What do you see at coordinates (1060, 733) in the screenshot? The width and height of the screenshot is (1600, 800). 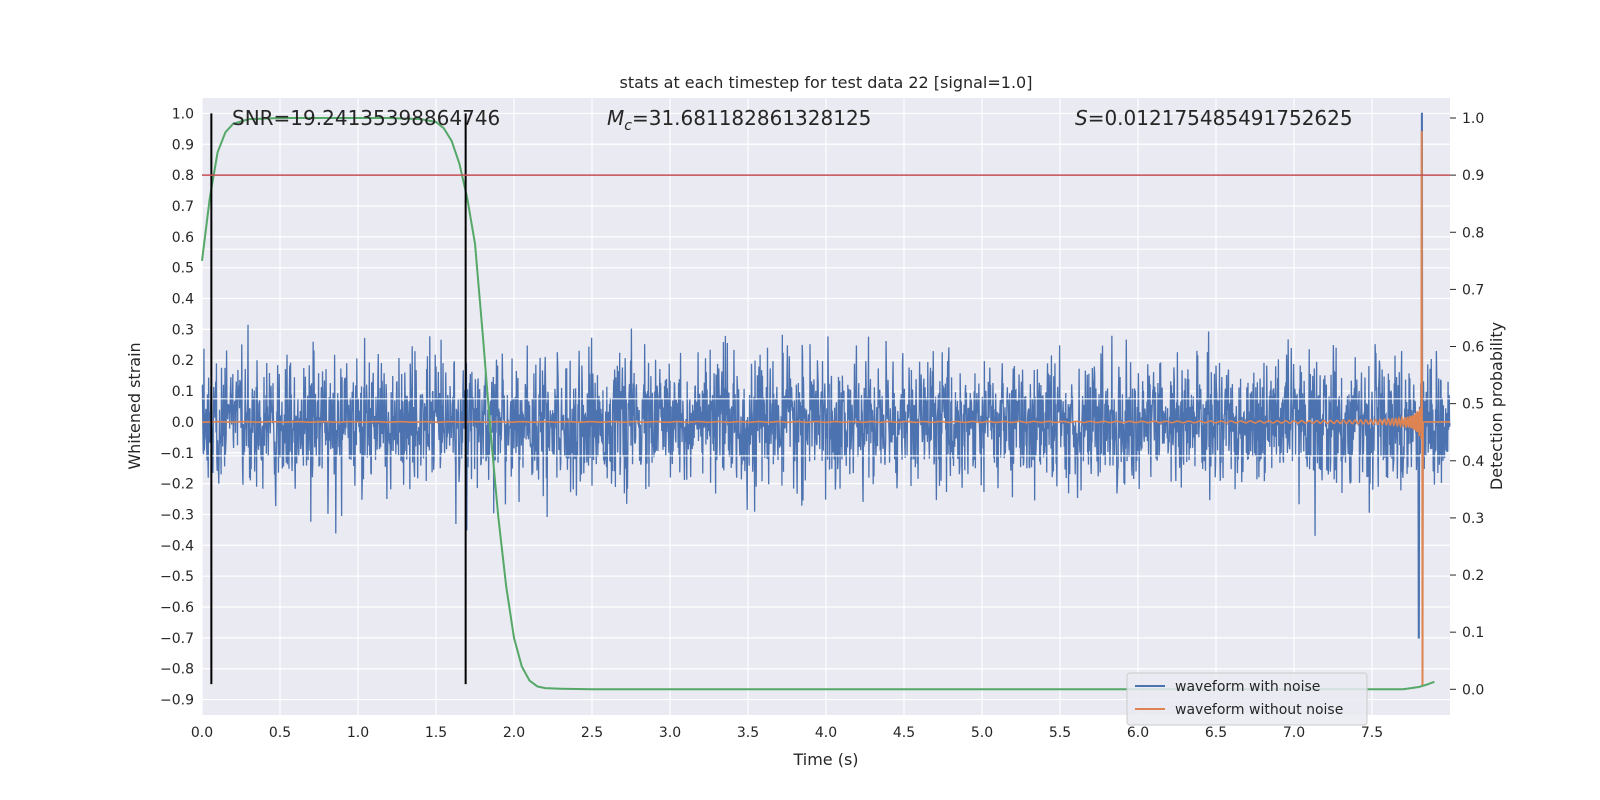 I see `x-tick-label: 5.5` at bounding box center [1060, 733].